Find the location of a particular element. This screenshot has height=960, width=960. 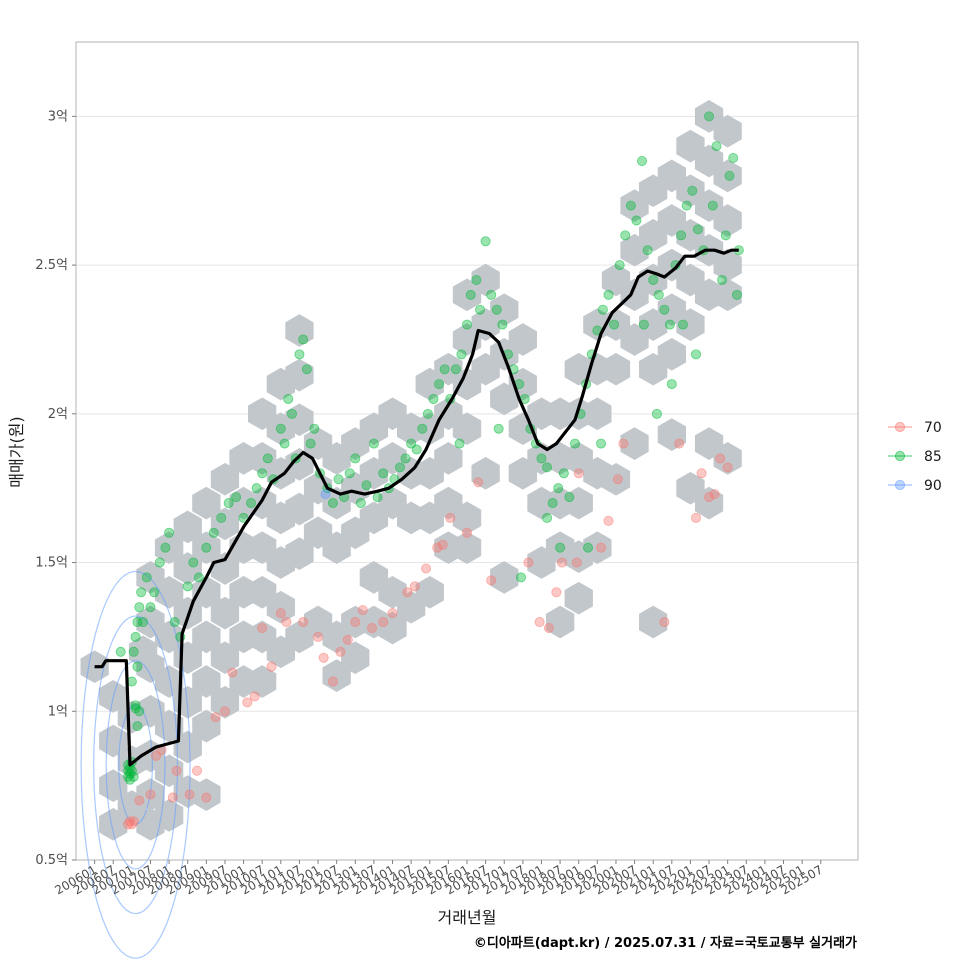

density-contours is located at coordinates (135, 764).